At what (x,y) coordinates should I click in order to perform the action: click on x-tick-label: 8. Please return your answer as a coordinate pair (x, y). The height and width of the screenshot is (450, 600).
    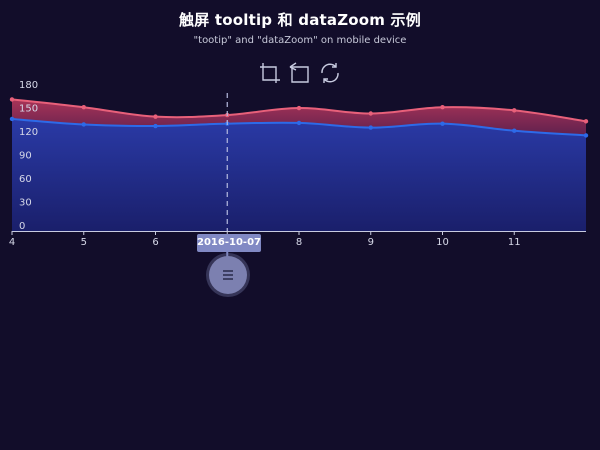
    Looking at the image, I should click on (299, 242).